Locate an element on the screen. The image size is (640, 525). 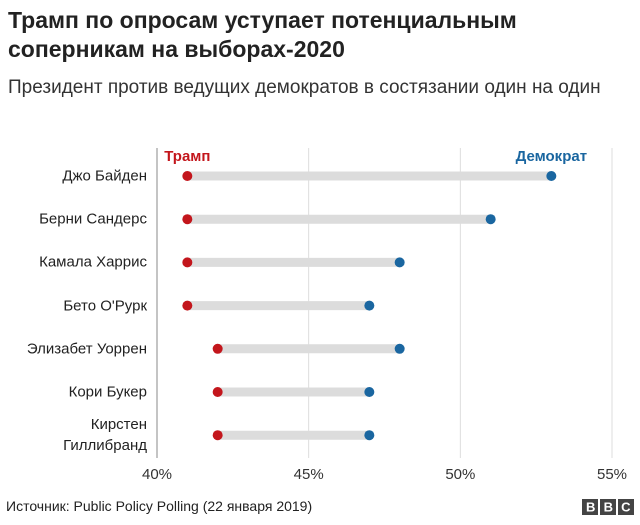
x-tick-label: 45% is located at coordinates (309, 474).